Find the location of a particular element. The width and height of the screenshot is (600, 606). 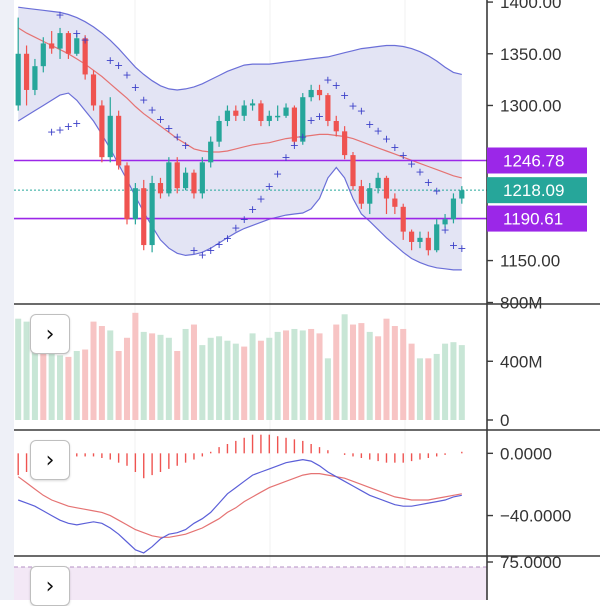

chart-left-edge is located at coordinates (7, 300).